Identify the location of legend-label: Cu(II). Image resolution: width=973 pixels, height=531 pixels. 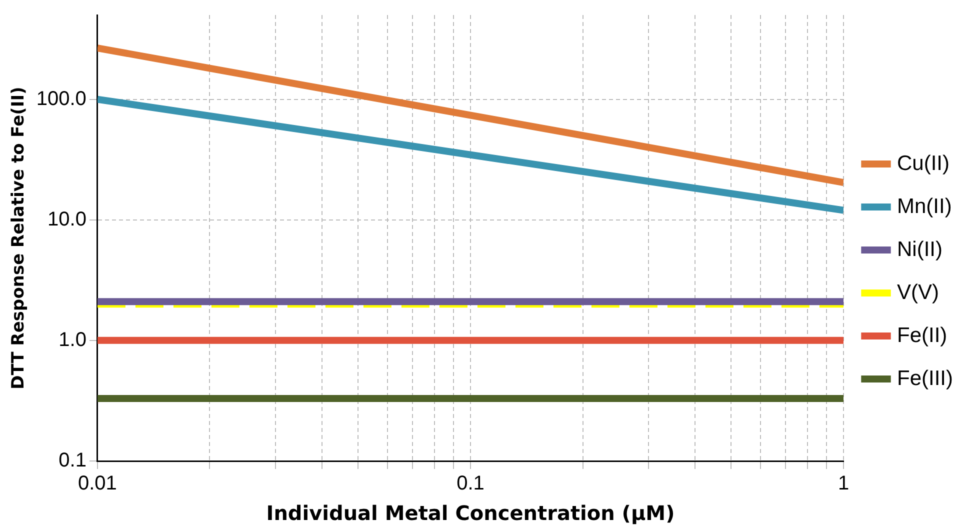
(923, 163).